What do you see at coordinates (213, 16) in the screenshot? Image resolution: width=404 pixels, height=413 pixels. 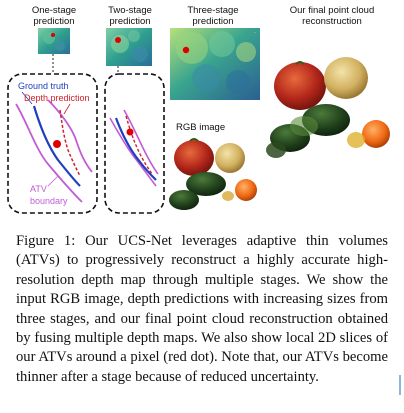 I see `label-three-stage: Three-stage prediction` at bounding box center [213, 16].